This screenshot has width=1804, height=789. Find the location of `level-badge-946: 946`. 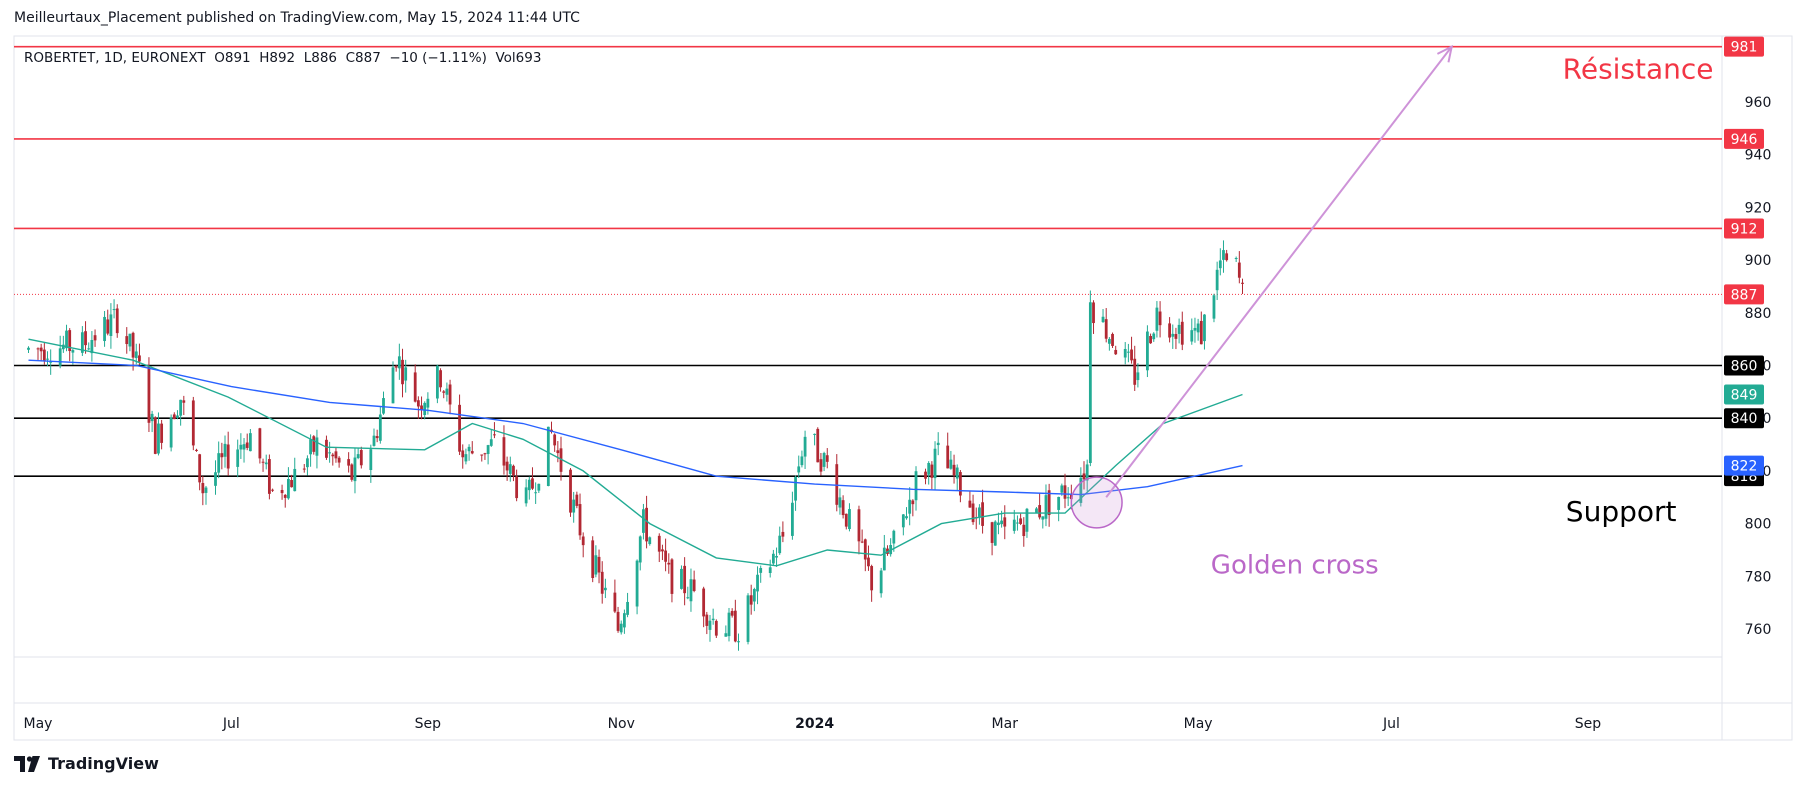

level-badge-946: 946 is located at coordinates (1744, 138).